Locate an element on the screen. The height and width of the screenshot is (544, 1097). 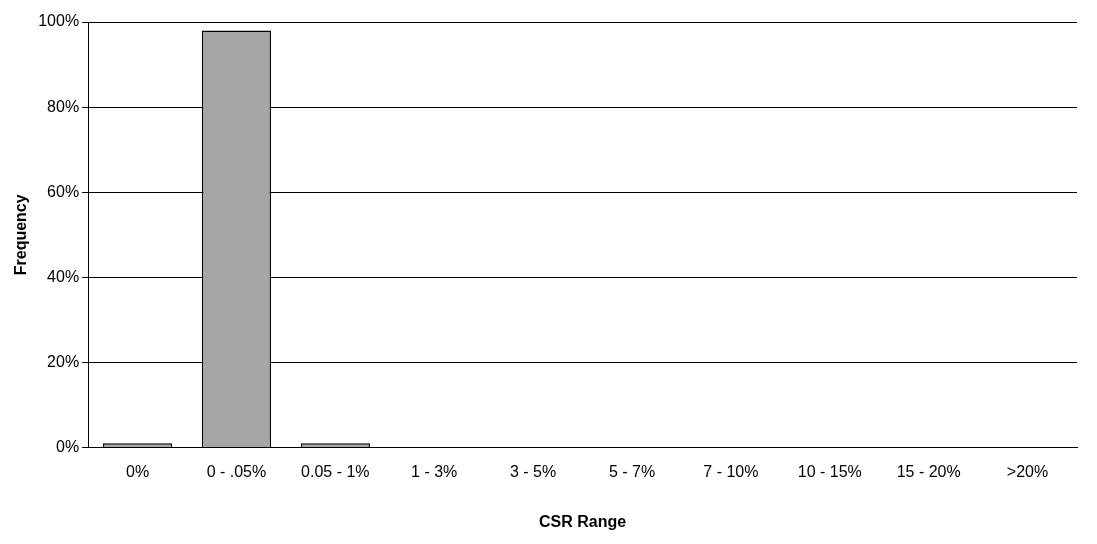
y-tick-label: 0% is located at coordinates (68, 447).